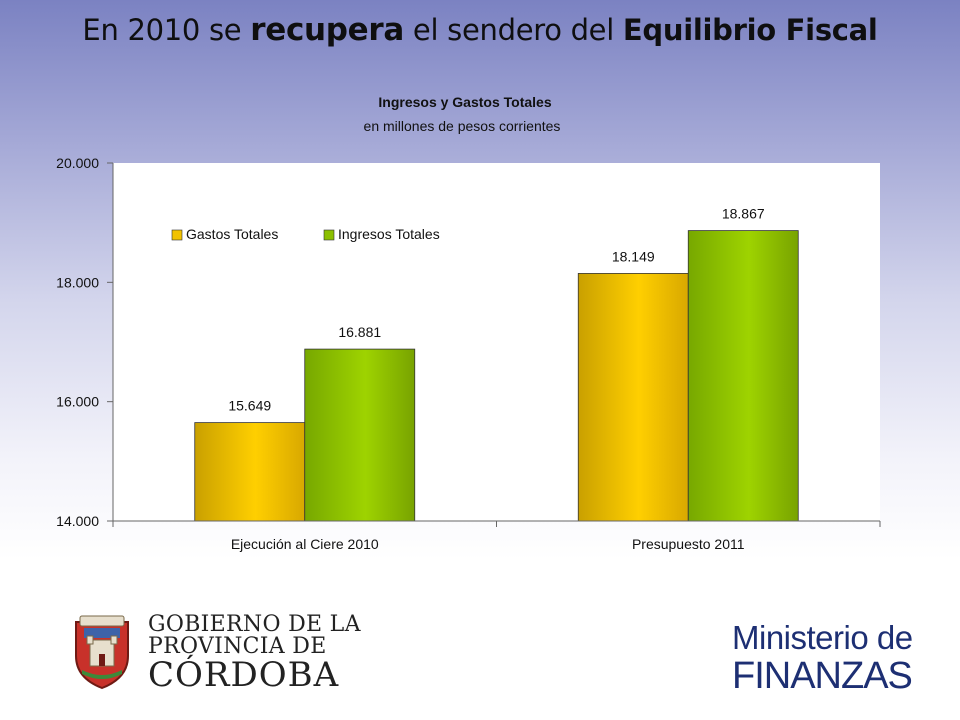 Image resolution: width=960 pixels, height=720 pixels. Describe the element at coordinates (77, 282) in the screenshot. I see `y-tick-label: 18.000` at that location.